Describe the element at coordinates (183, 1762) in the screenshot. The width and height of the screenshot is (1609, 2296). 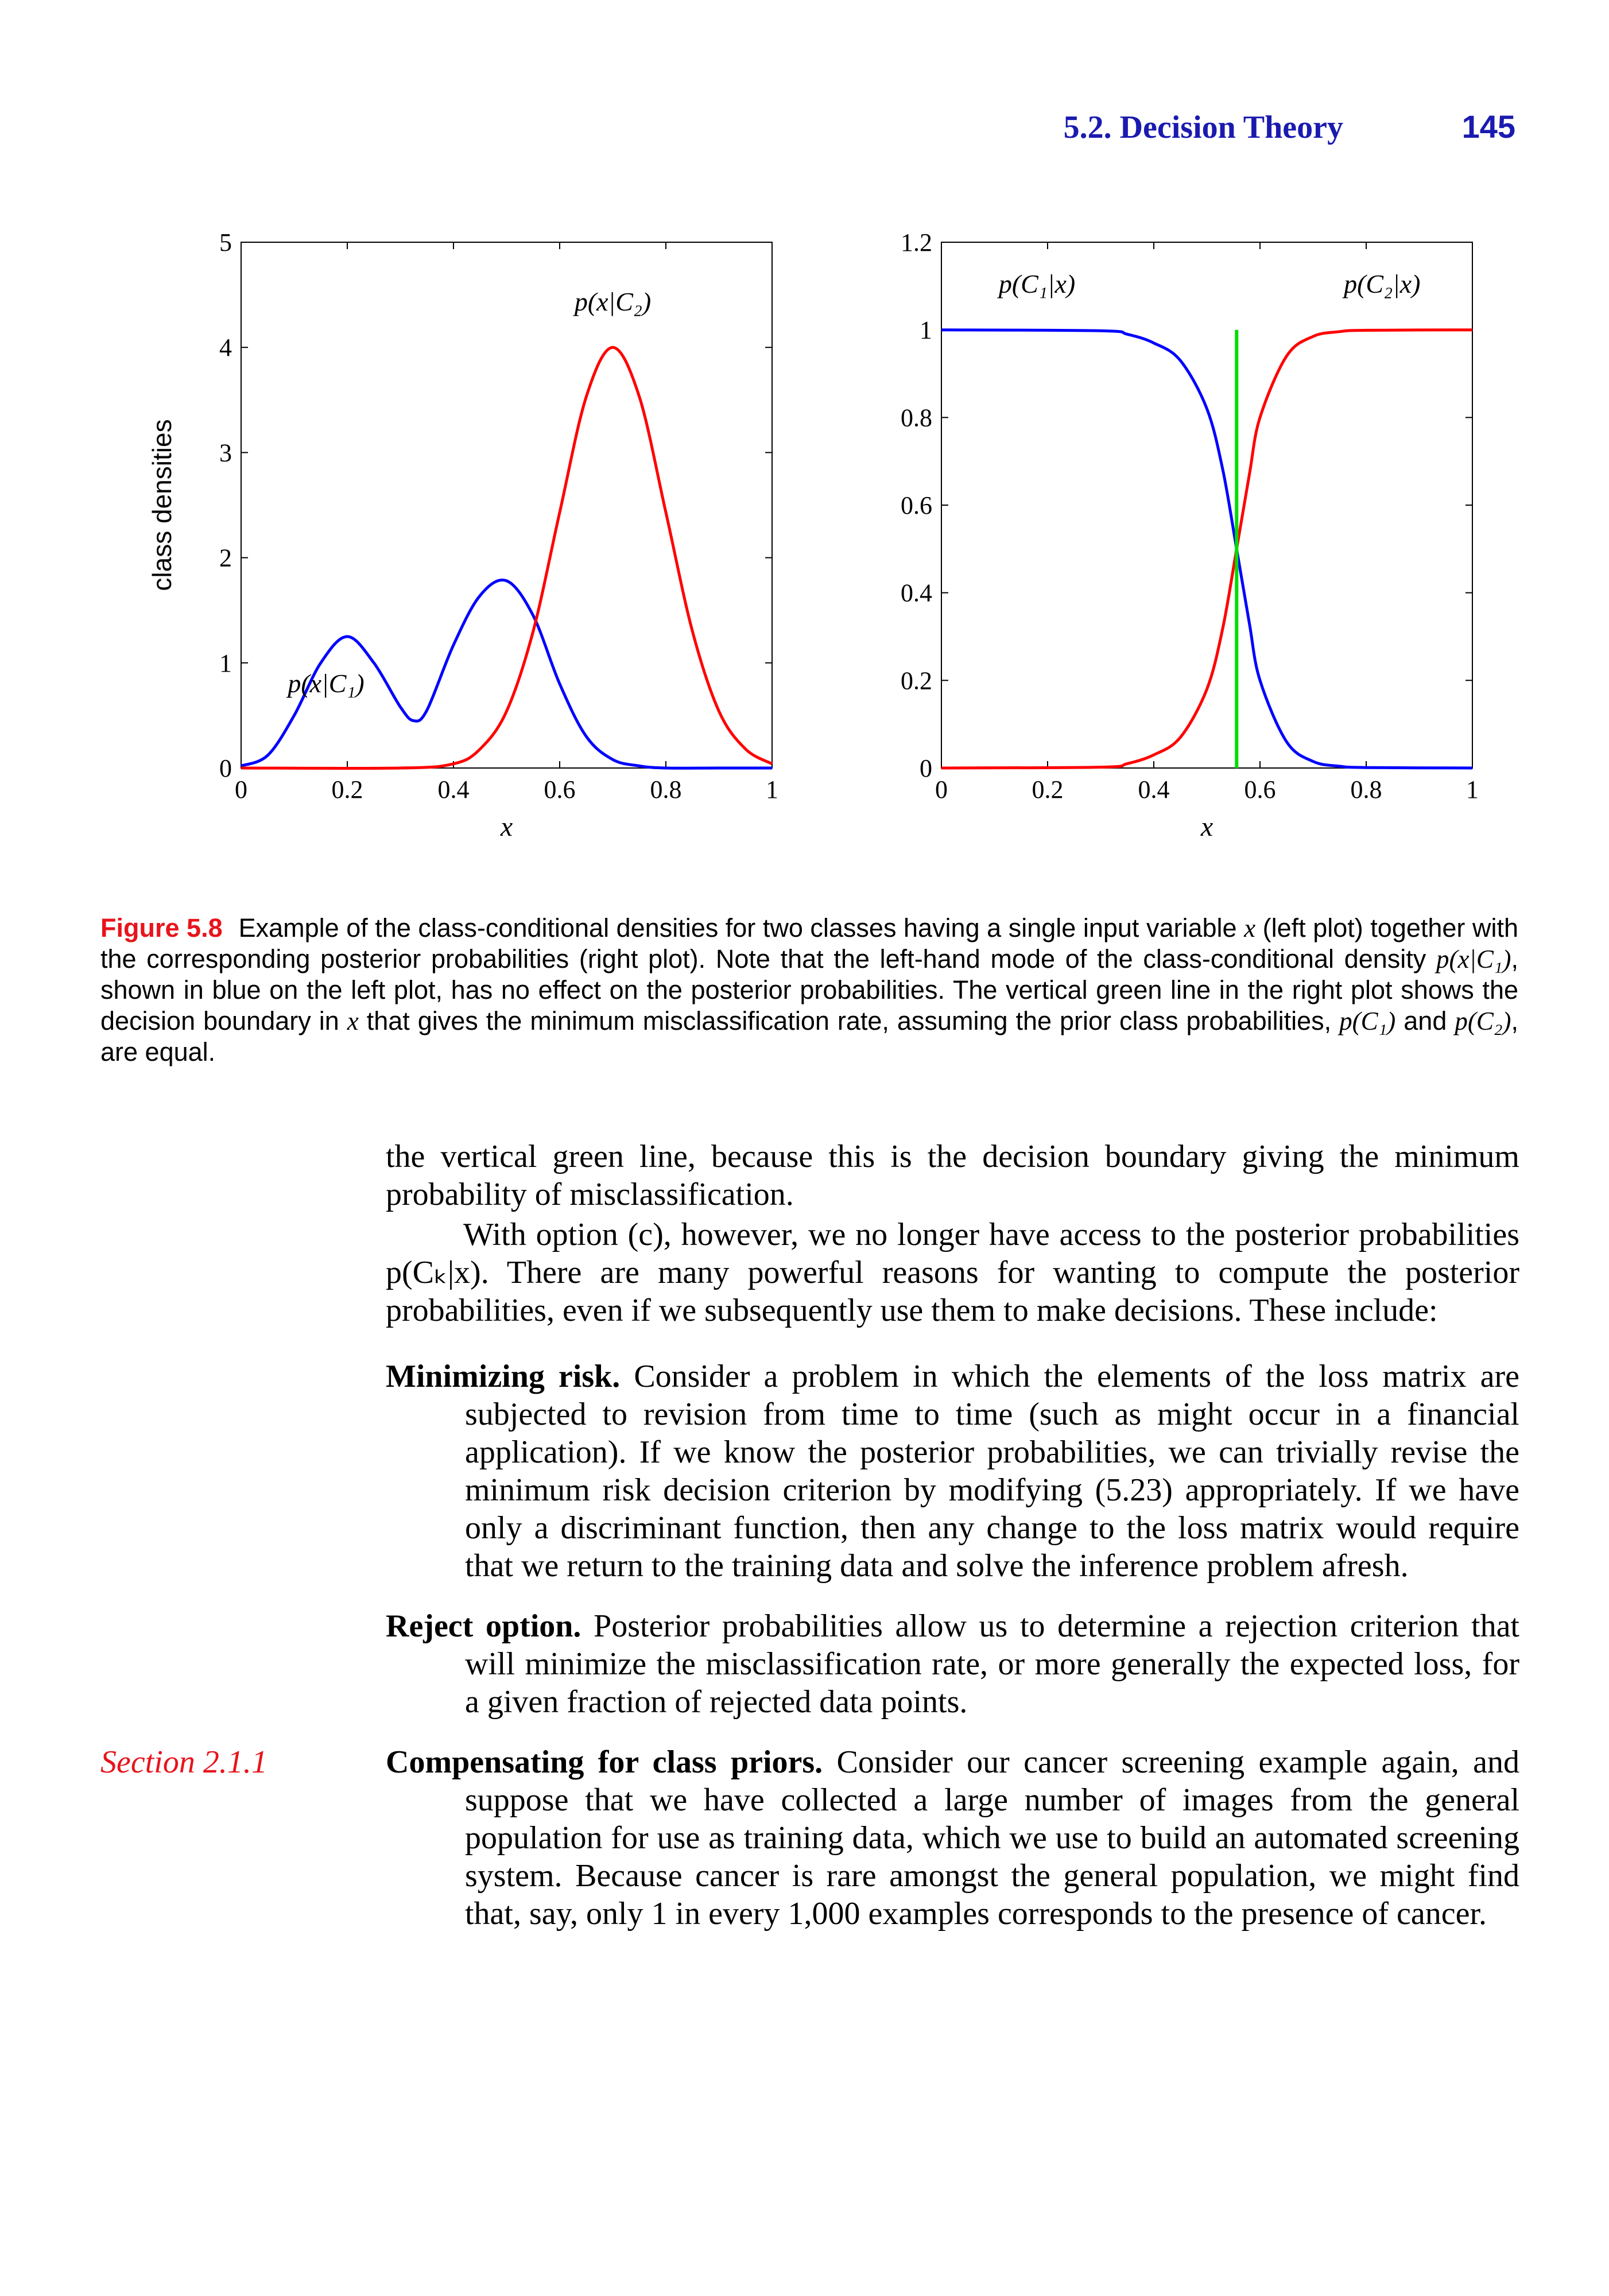
I see `margin-section-reference: Section 2.1.1` at that location.